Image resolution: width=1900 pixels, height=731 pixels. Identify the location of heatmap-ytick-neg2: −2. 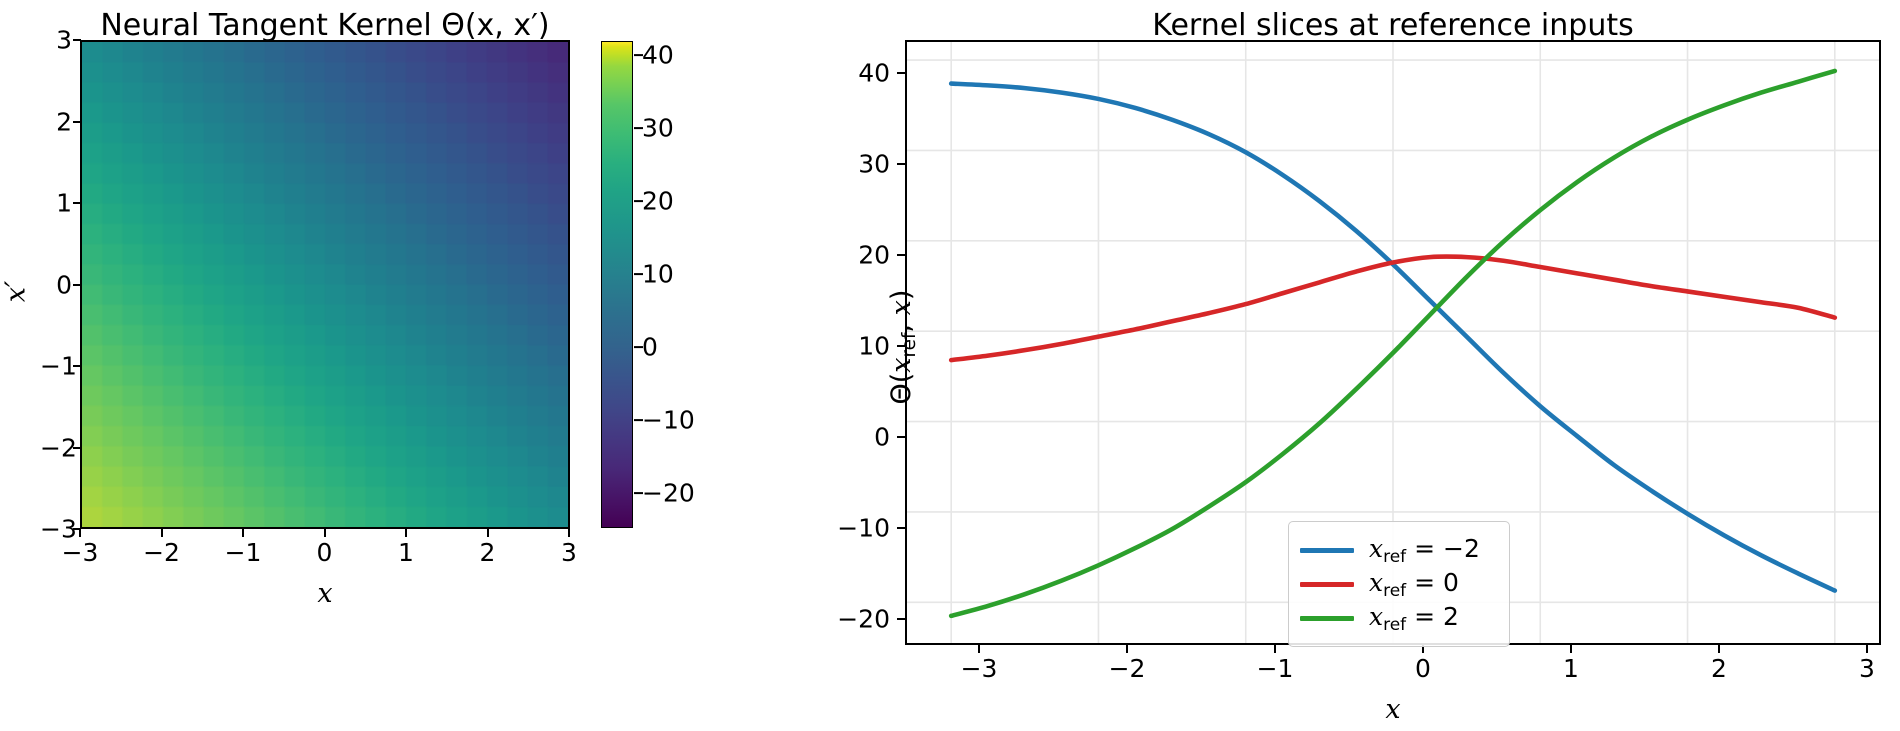
(58, 447).